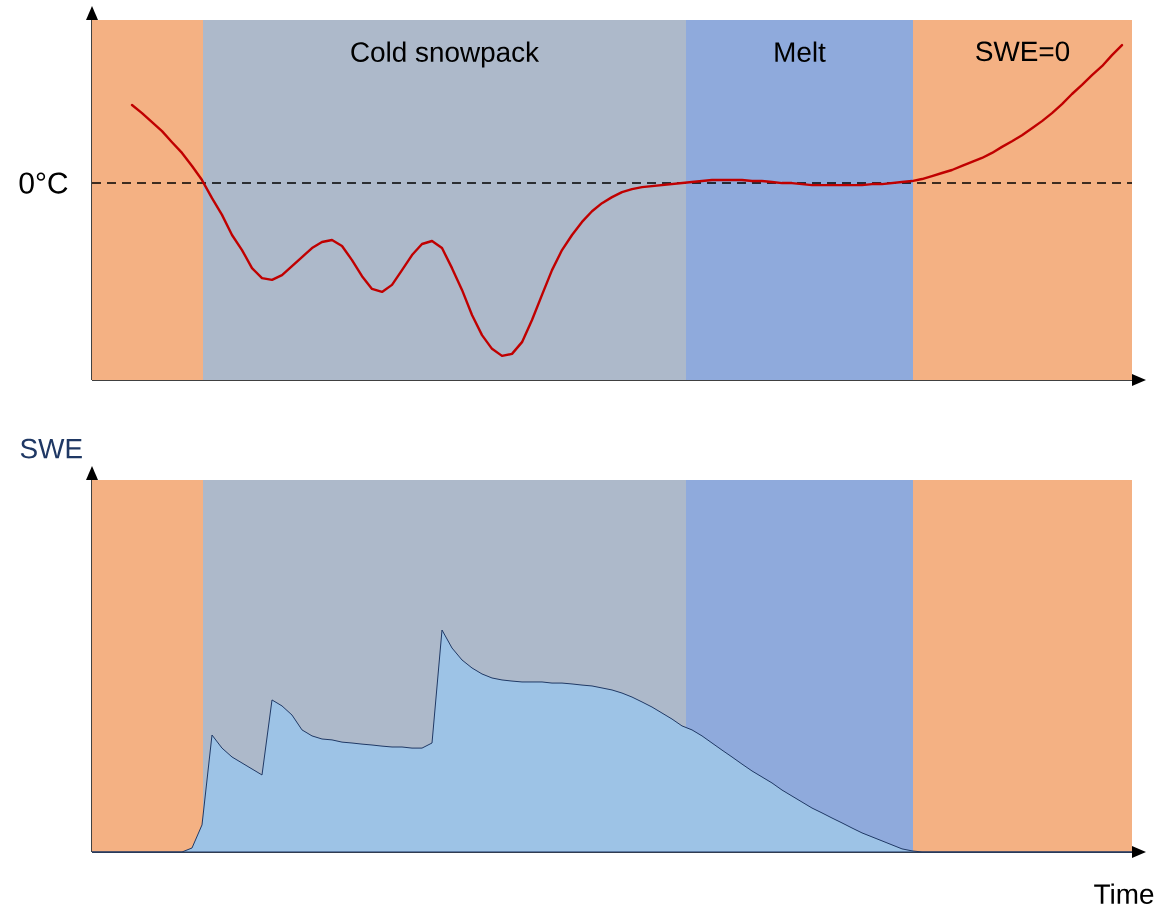 Image resolution: width=1172 pixels, height=922 pixels. Describe the element at coordinates (445, 54) in the screenshot. I see `annotation: Cold snowpack` at that location.